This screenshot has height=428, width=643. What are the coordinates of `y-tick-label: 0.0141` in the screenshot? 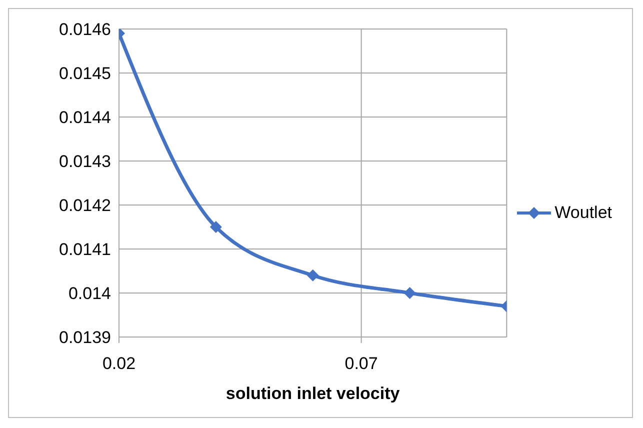 It's located at (85, 250).